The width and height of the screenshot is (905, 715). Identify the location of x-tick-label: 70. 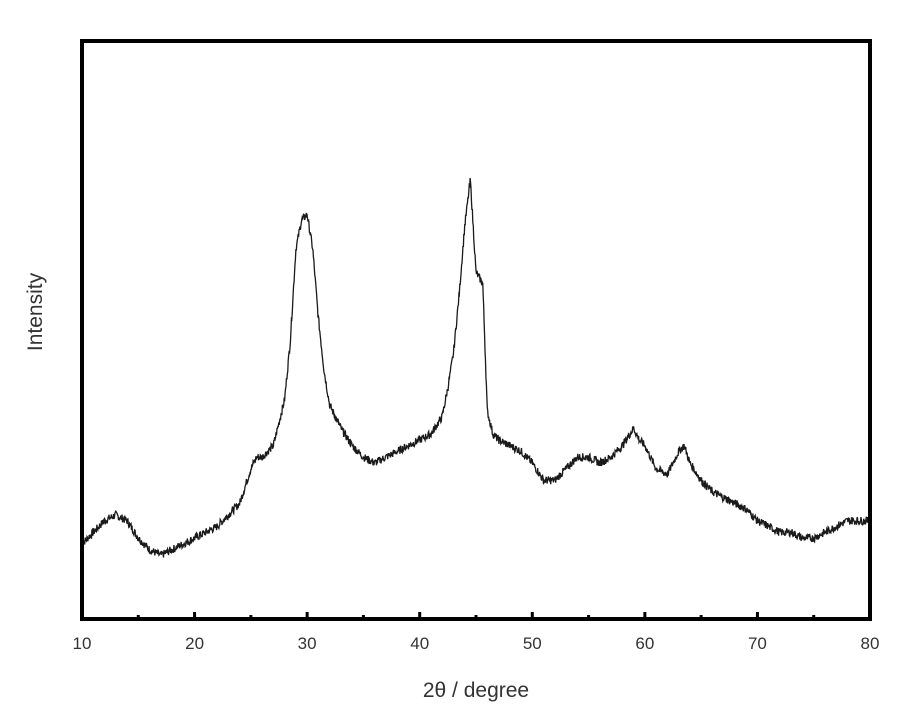
(757, 643).